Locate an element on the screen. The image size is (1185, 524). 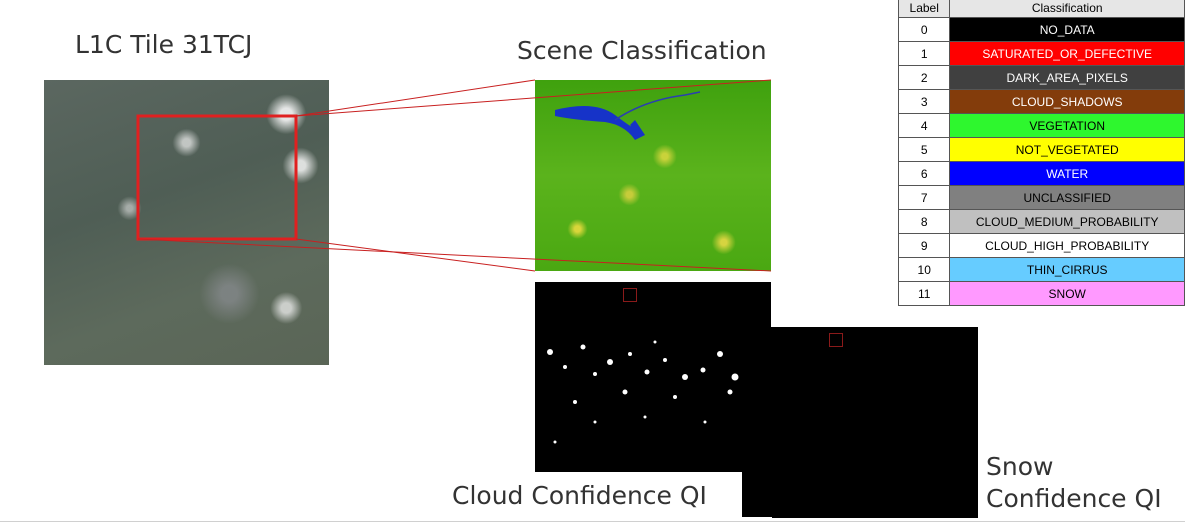
legend-row: 5 NOT_VEGETATED is located at coordinates (1041, 149).